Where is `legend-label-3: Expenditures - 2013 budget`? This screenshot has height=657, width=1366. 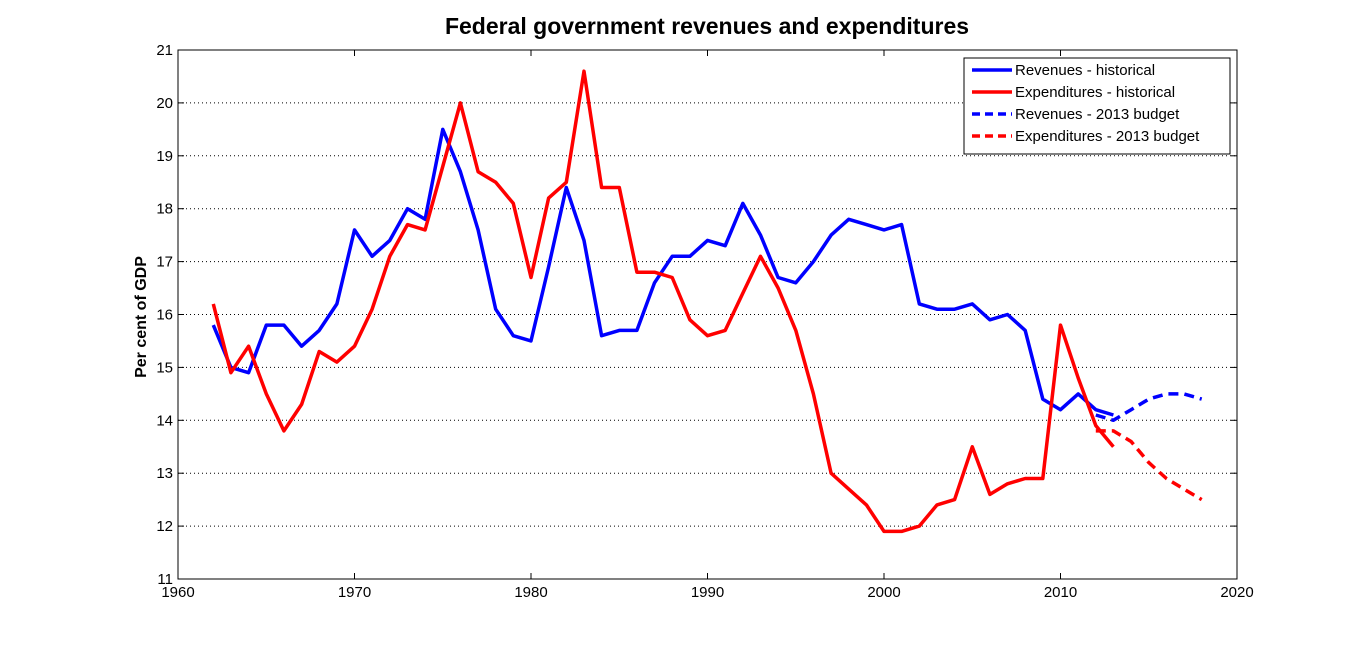
legend-label-3: Expenditures - 2013 budget is located at coordinates (1107, 136).